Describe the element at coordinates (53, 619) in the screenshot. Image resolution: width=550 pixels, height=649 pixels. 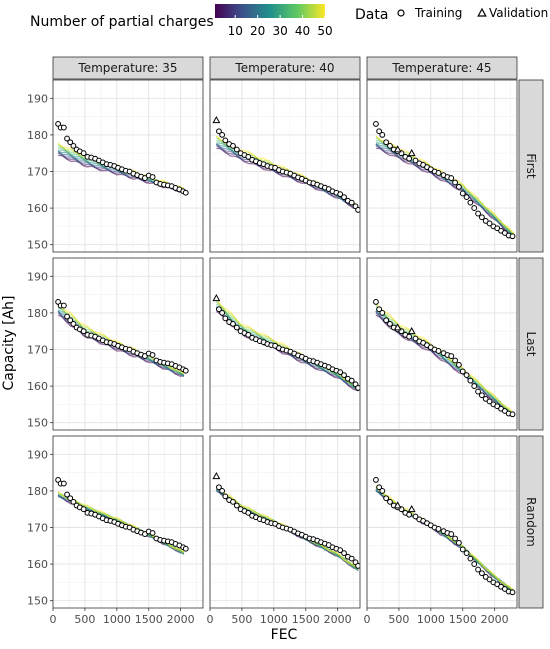
I see `x-tick-label: 0` at that location.